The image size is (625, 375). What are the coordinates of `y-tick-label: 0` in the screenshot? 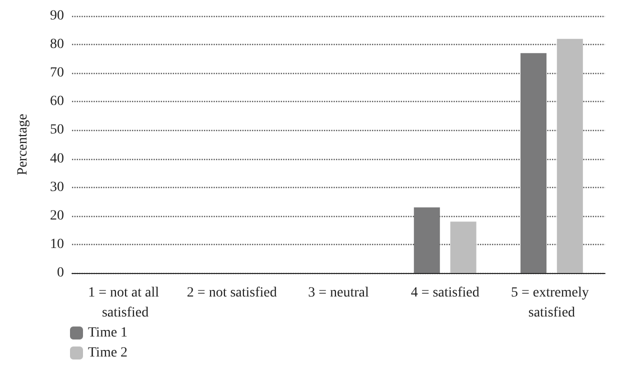 It's located at (60, 273).